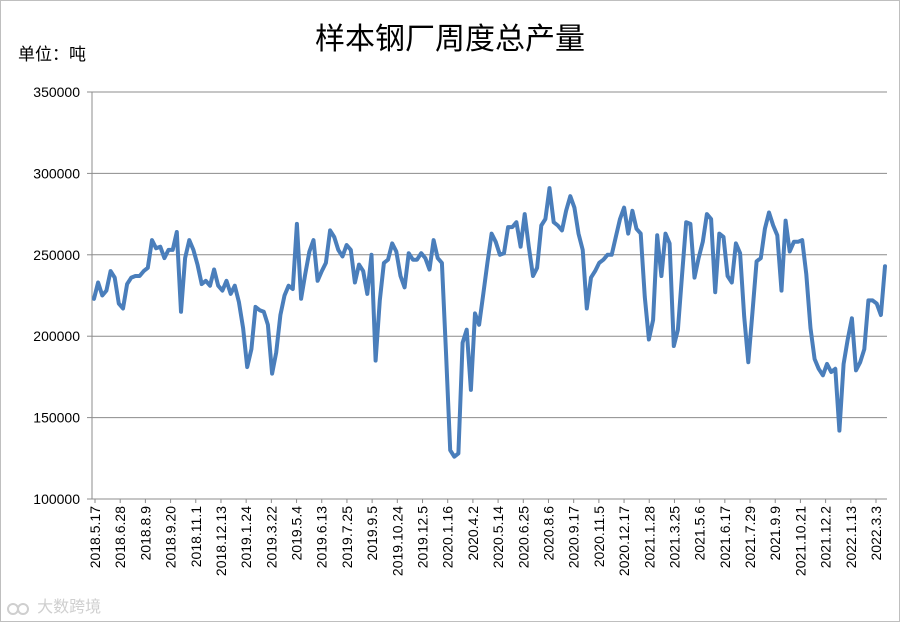  I want to click on y-tick-label: 150000, so click(56, 418).